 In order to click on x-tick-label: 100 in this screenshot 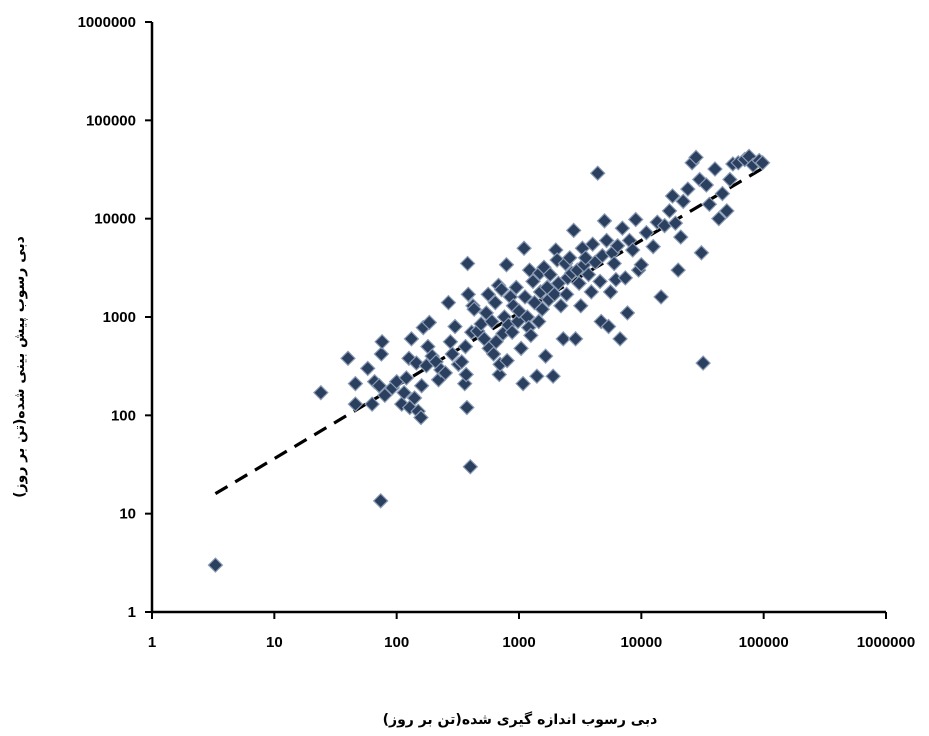, I will do `click(396, 642)`.